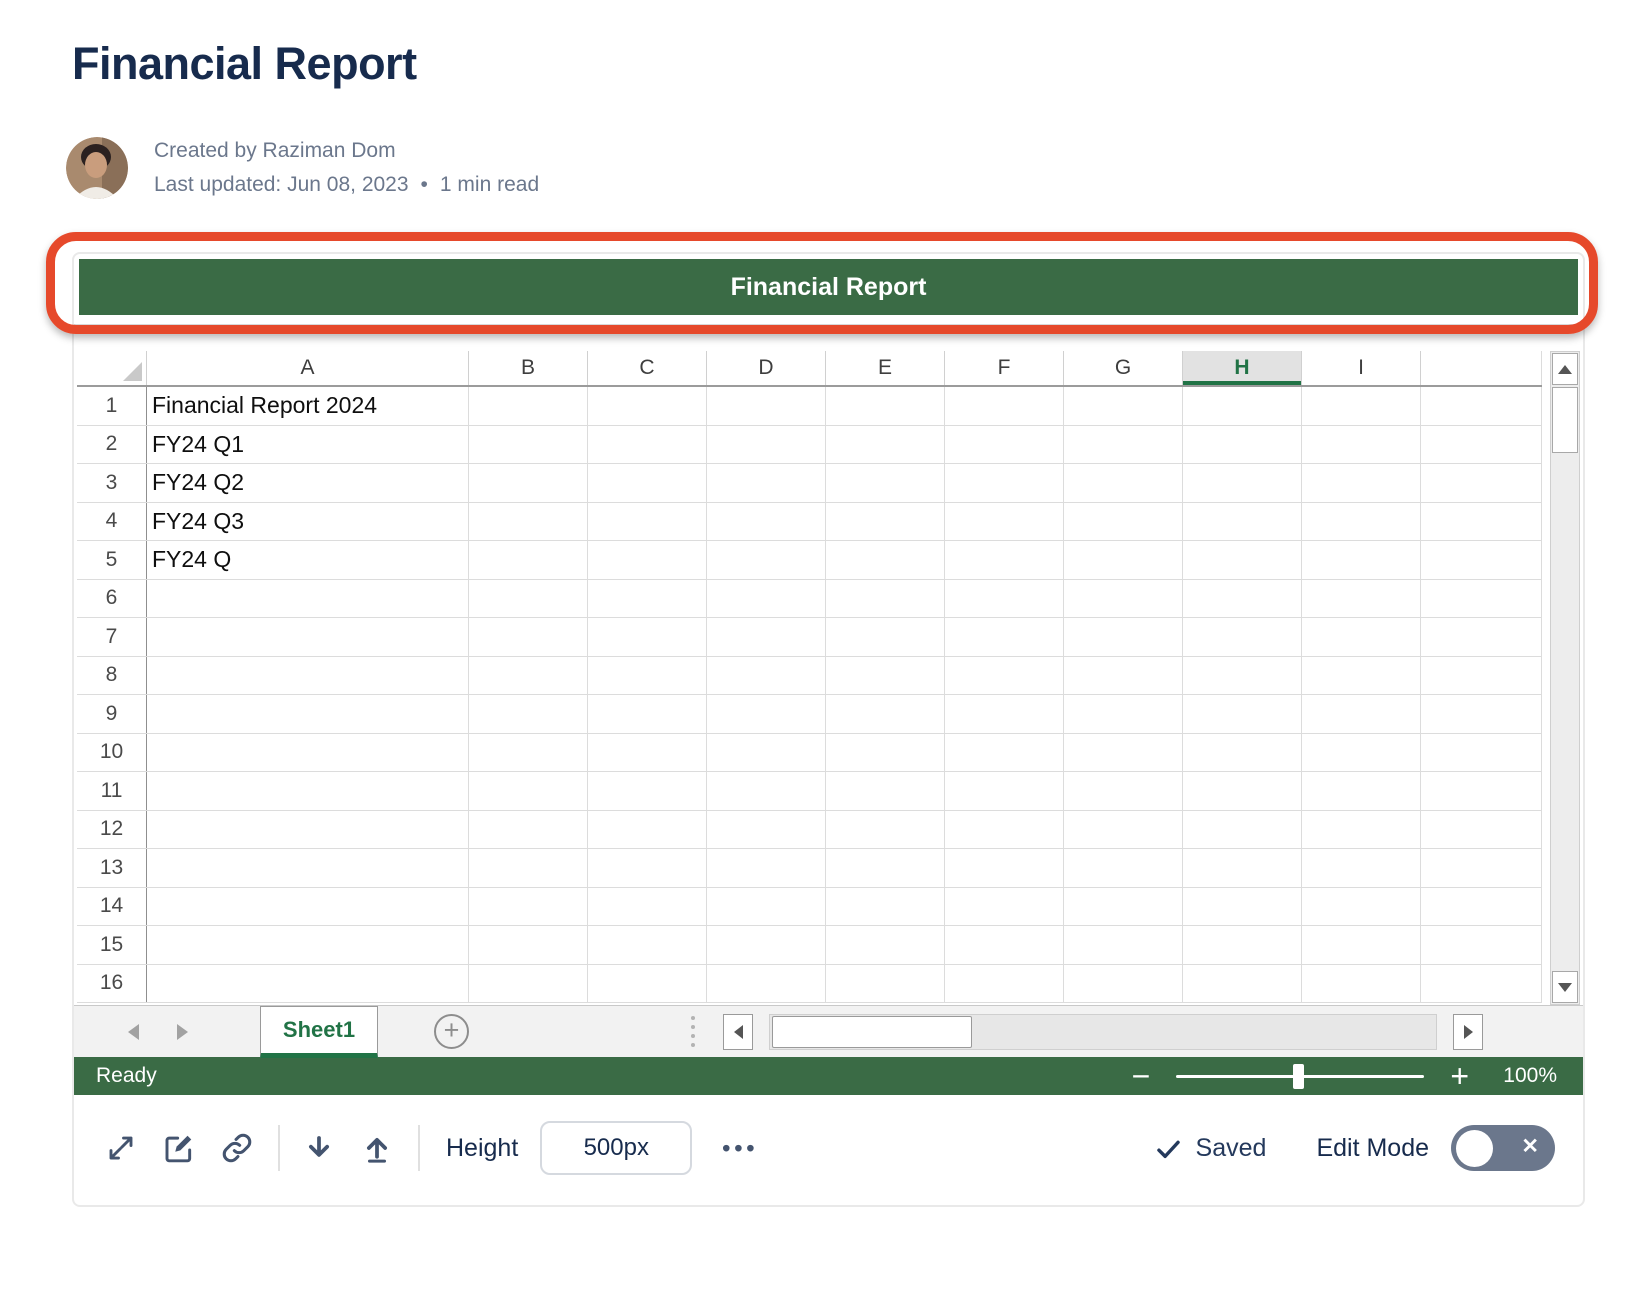  Describe the element at coordinates (1004, 829) in the screenshot. I see `cell-F12` at that location.